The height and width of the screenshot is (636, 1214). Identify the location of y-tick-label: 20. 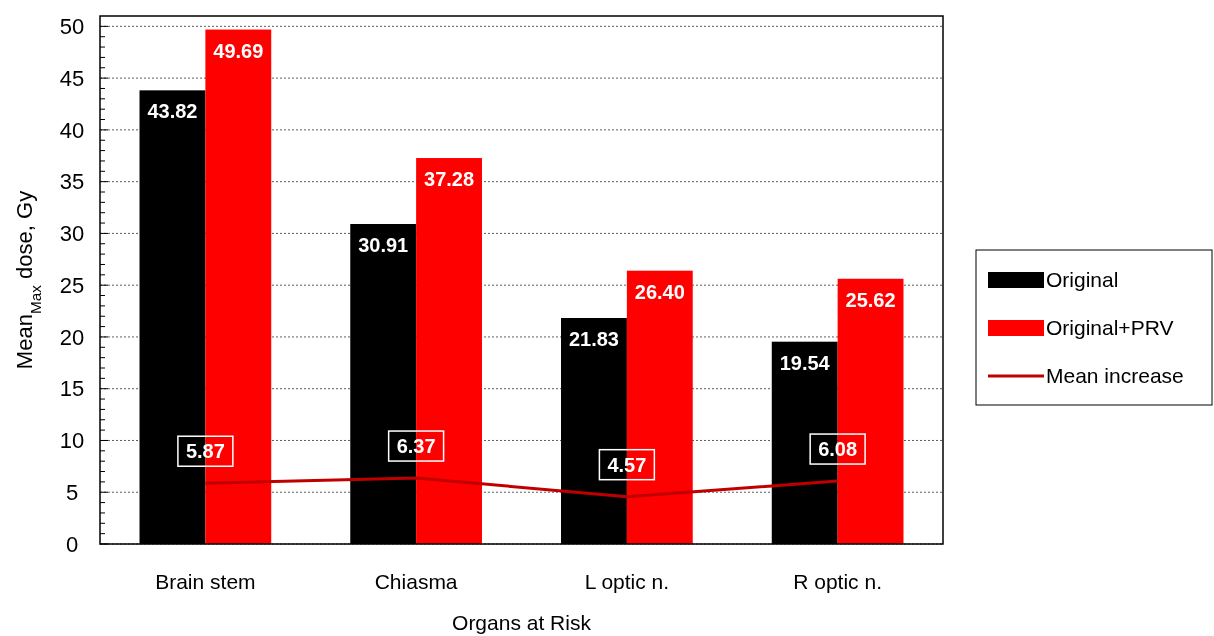
(72, 337).